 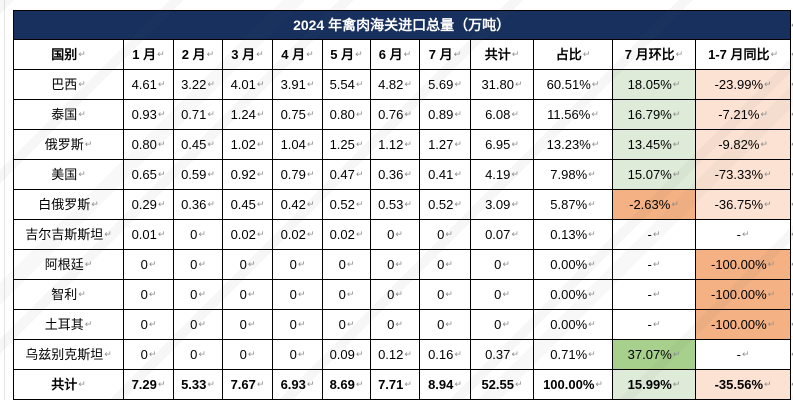 What do you see at coordinates (346, 114) in the screenshot?
I see `value-cell: 0.80↵` at bounding box center [346, 114].